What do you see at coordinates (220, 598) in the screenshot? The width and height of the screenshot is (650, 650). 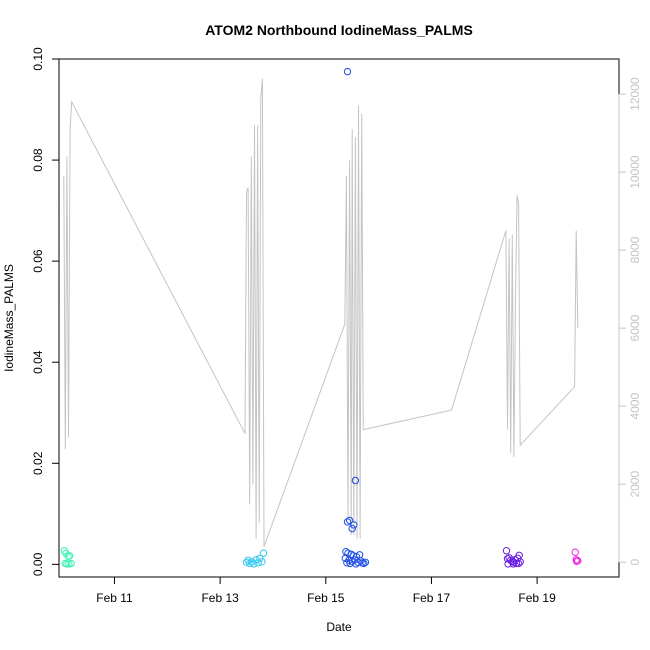 I see `x-tick-label: Feb 13` at bounding box center [220, 598].